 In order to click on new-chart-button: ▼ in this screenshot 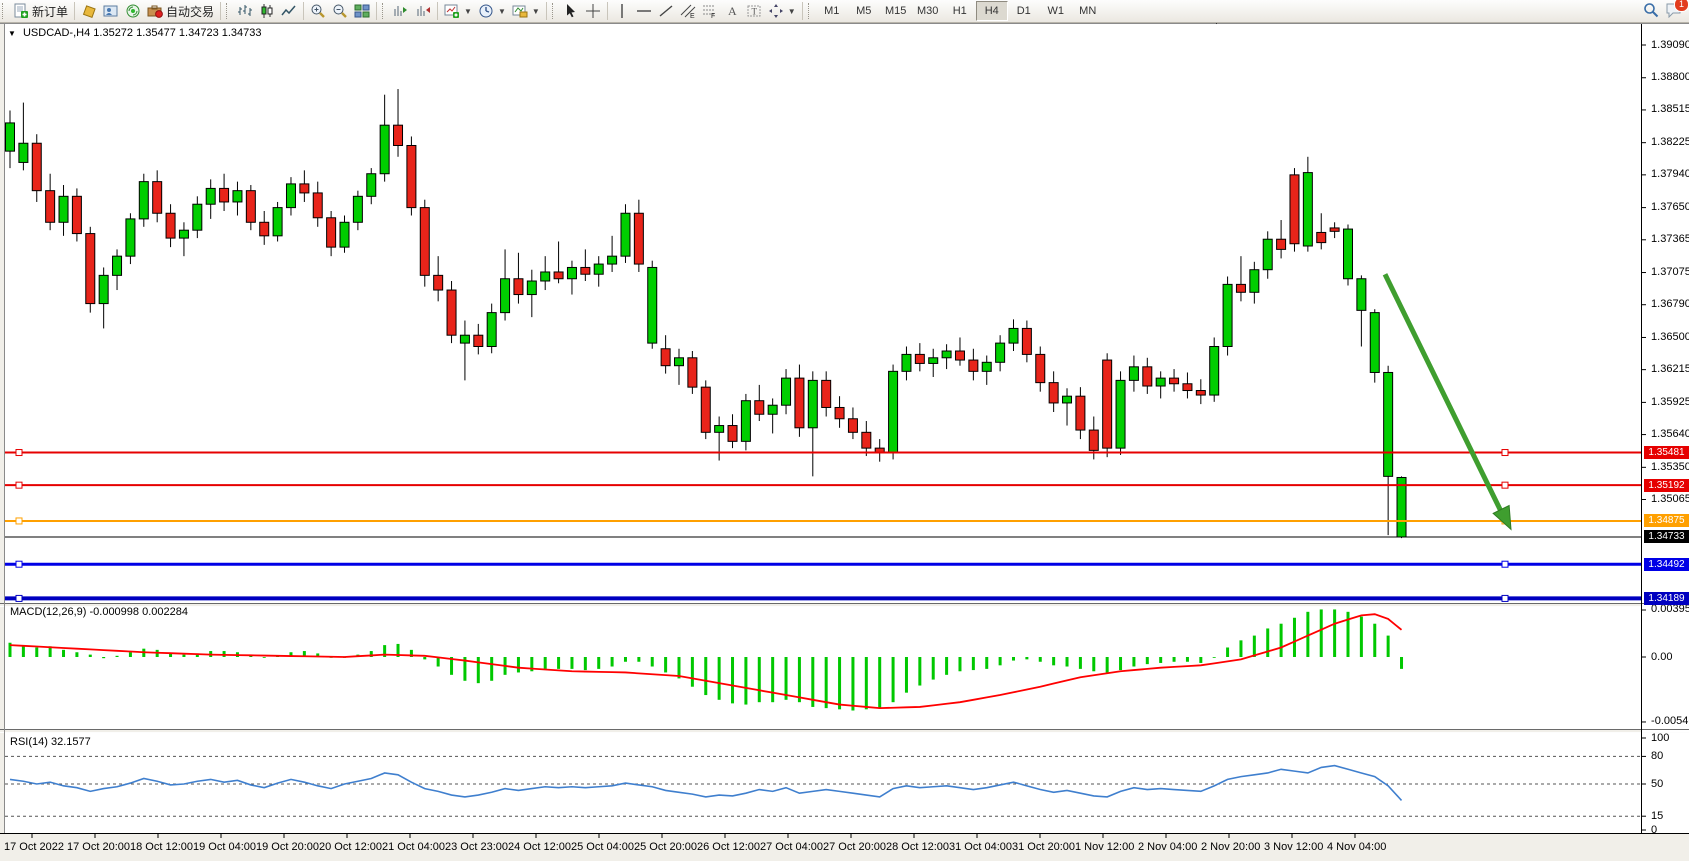, I will do `click(458, 11)`.